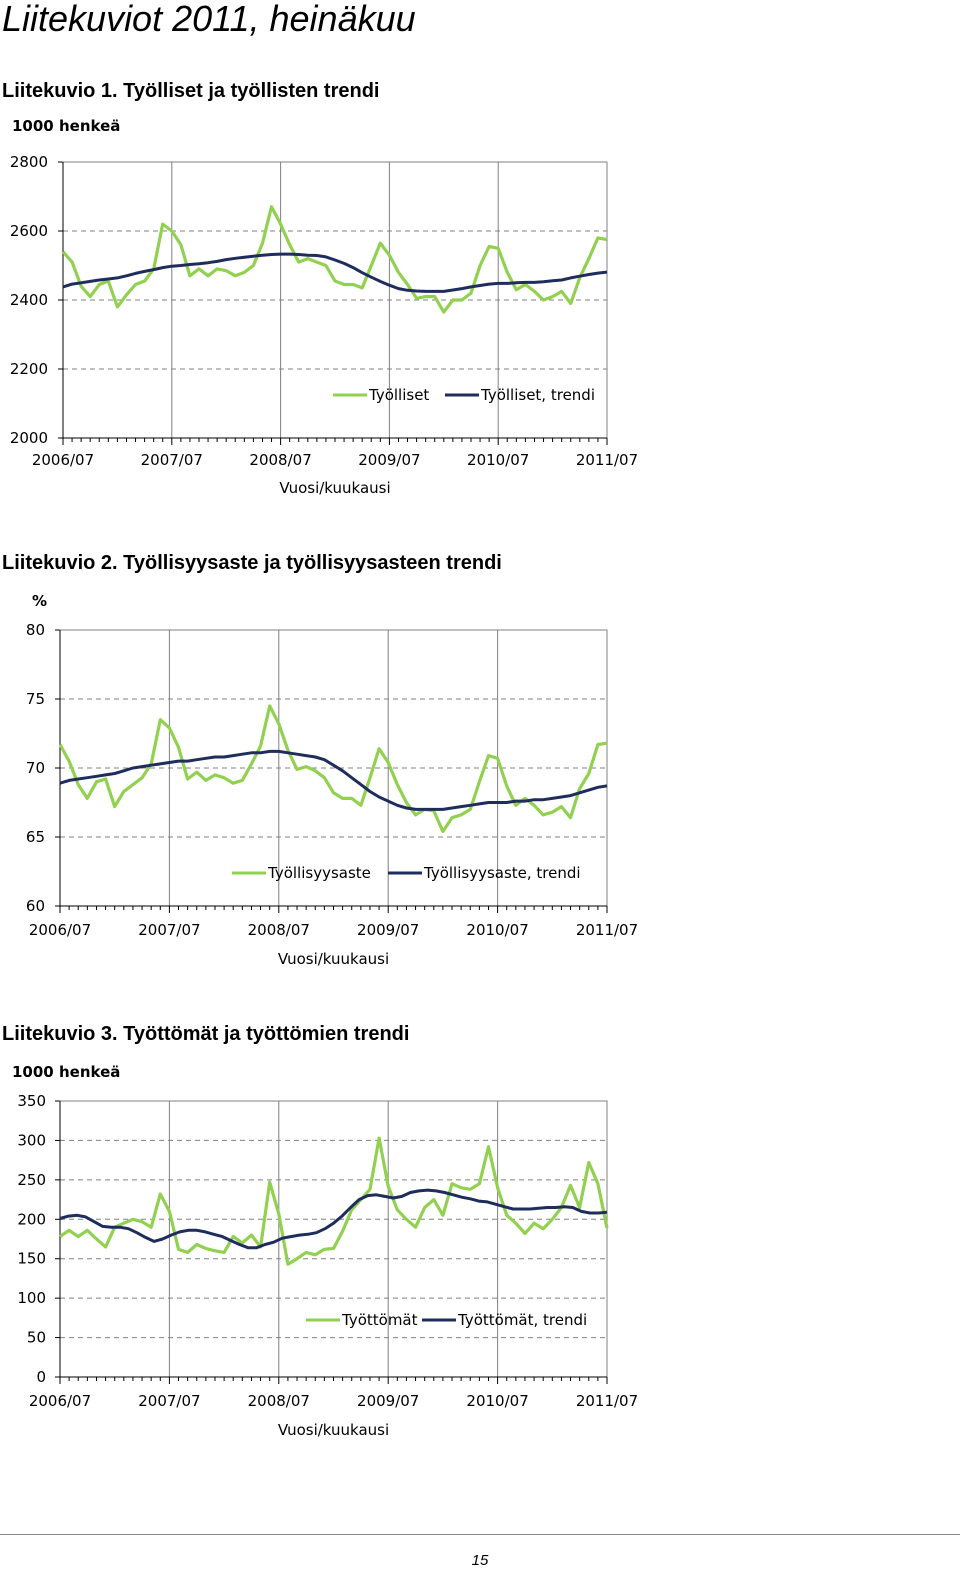  Describe the element at coordinates (41, 1377) in the screenshot. I see `y-tick-label: 0` at that location.